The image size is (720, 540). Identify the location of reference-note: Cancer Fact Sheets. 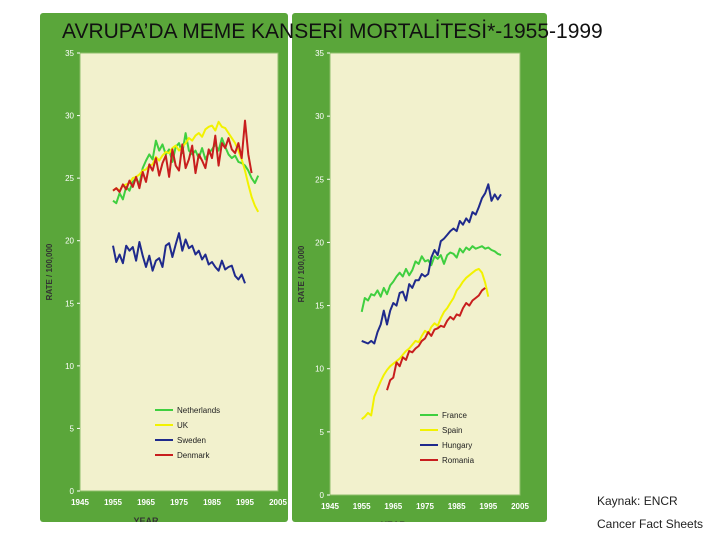
(650, 524).